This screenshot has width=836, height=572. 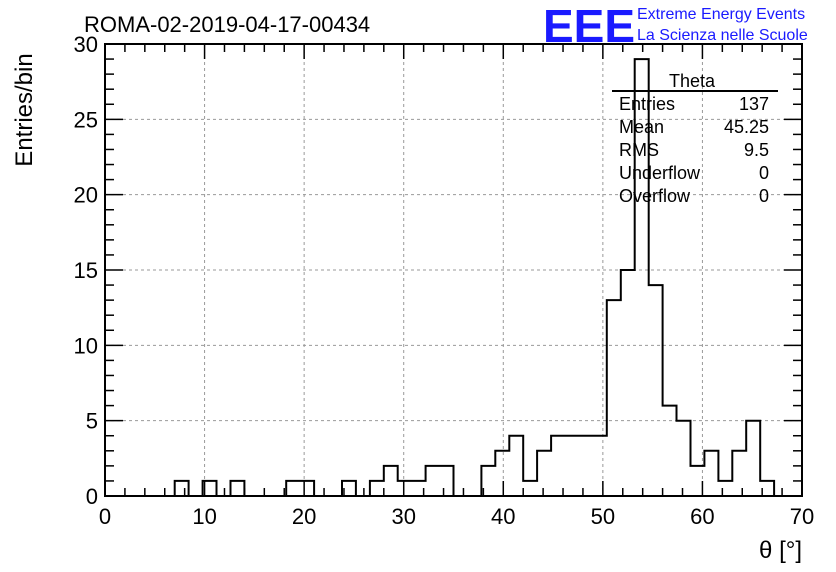 I want to click on stats-value: 45.25, so click(x=746, y=127).